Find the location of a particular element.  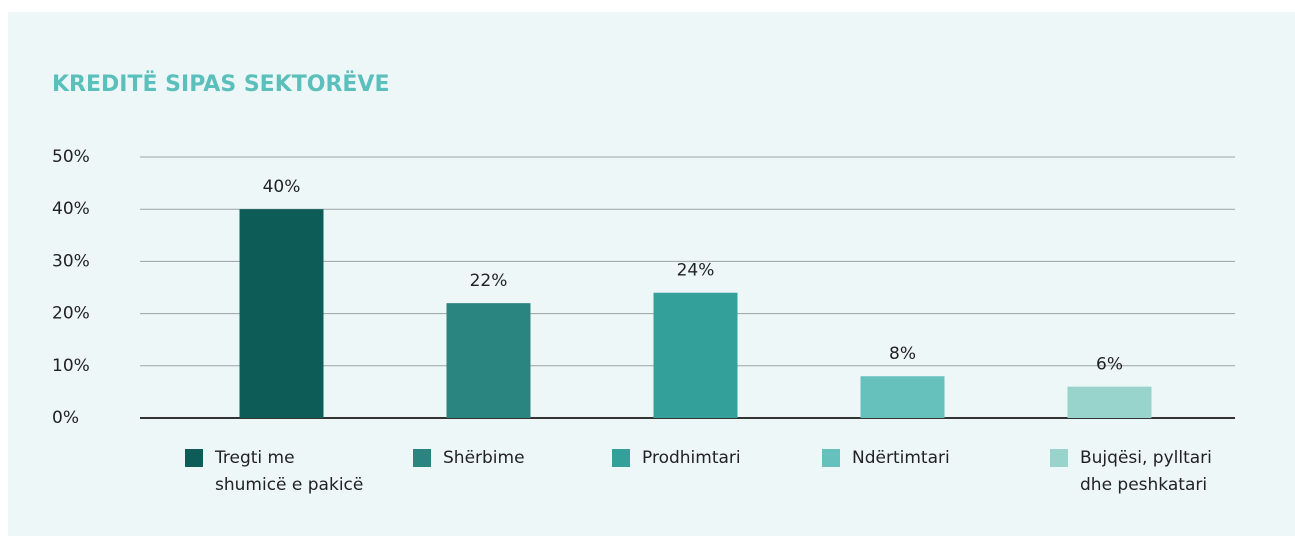

legend-item: Ndërtimtari is located at coordinates (886, 458).